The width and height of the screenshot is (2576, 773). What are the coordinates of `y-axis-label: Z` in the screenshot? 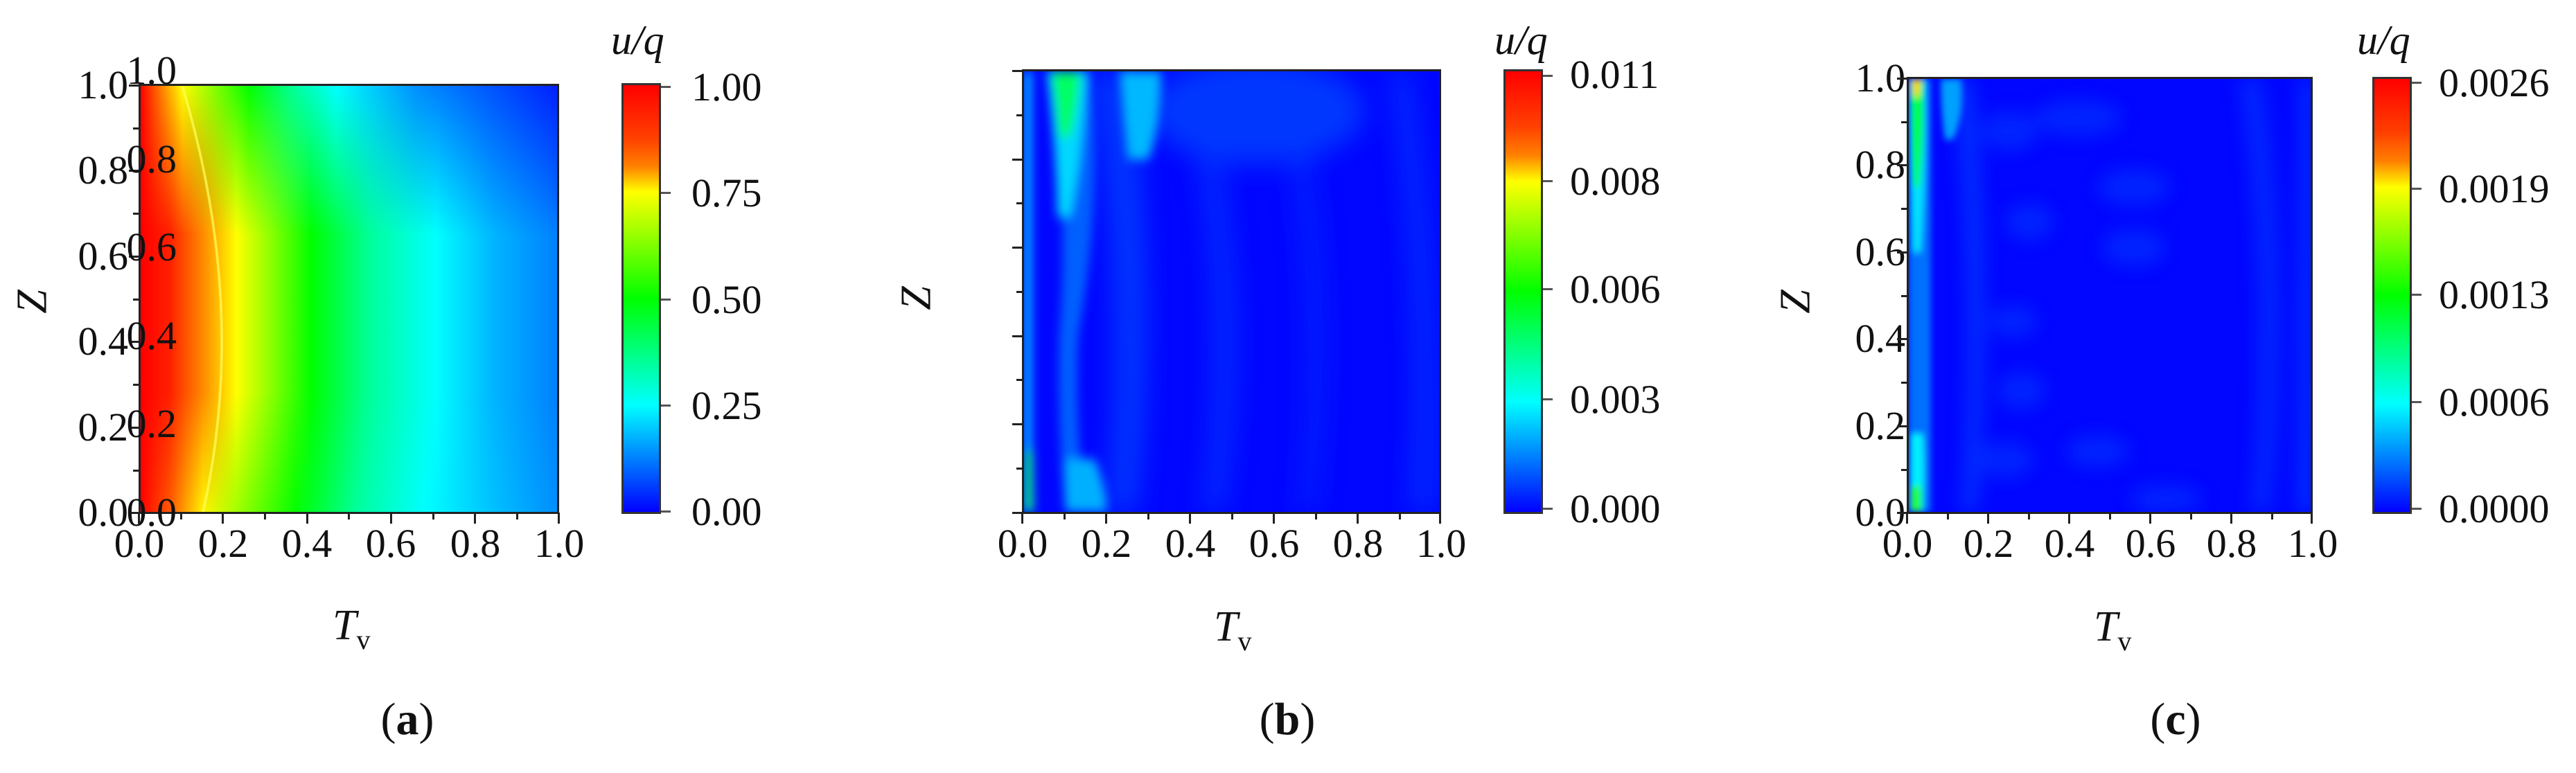 It's located at (1796, 302).